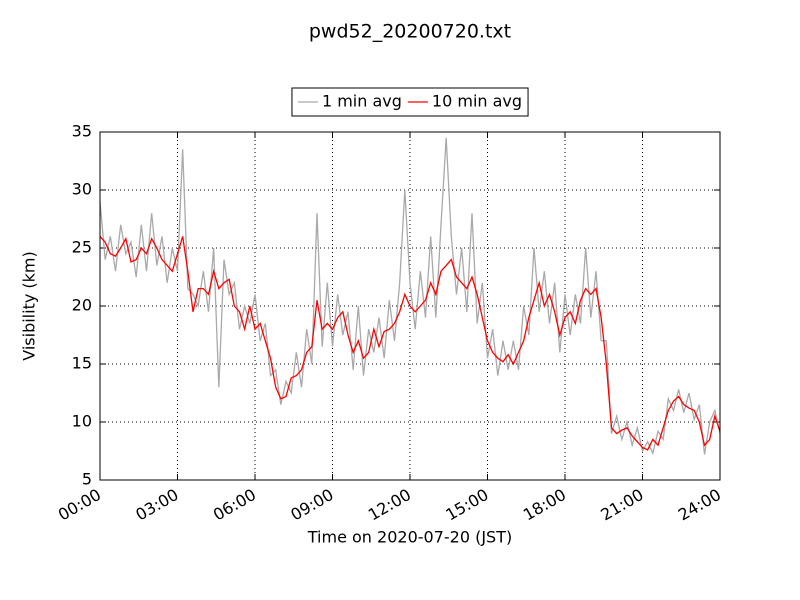  What do you see at coordinates (82, 305) in the screenshot?
I see `y-tick-label: 20` at bounding box center [82, 305].